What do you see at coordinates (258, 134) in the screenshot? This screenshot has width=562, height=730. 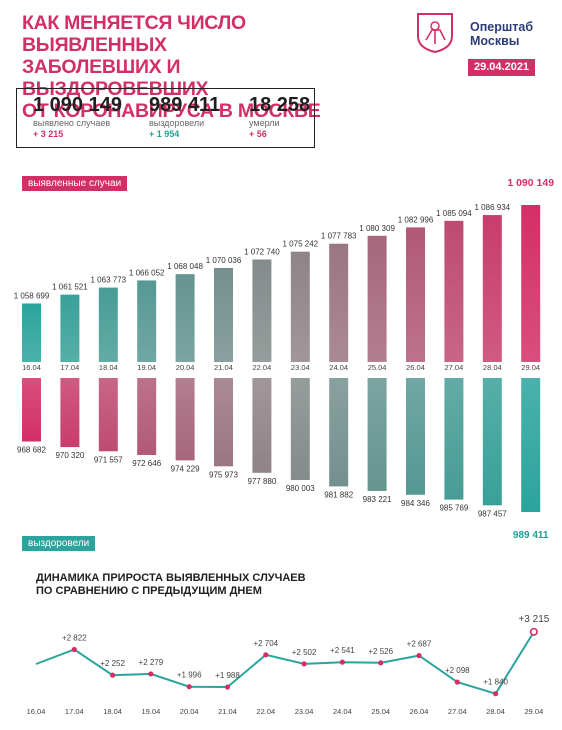 I see `stat-delta: + 56` at bounding box center [258, 134].